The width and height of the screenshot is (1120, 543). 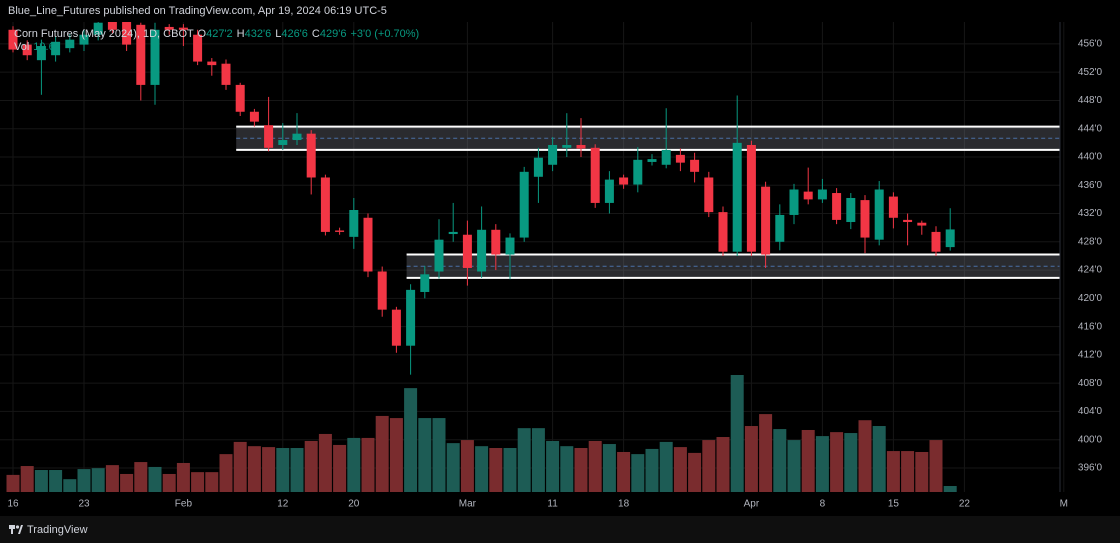 I want to click on legend-key: L, so click(x=278, y=34).